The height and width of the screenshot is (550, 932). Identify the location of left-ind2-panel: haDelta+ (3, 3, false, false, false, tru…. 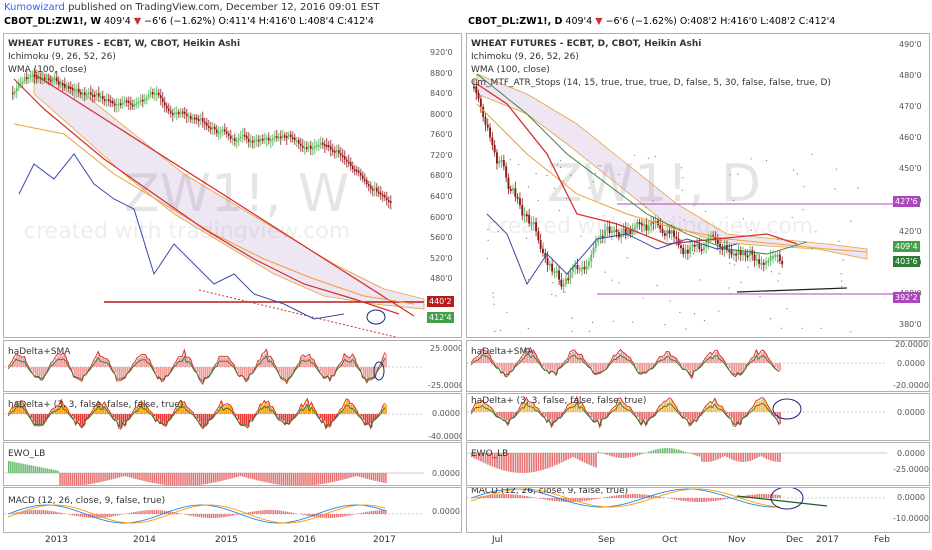
(232, 417).